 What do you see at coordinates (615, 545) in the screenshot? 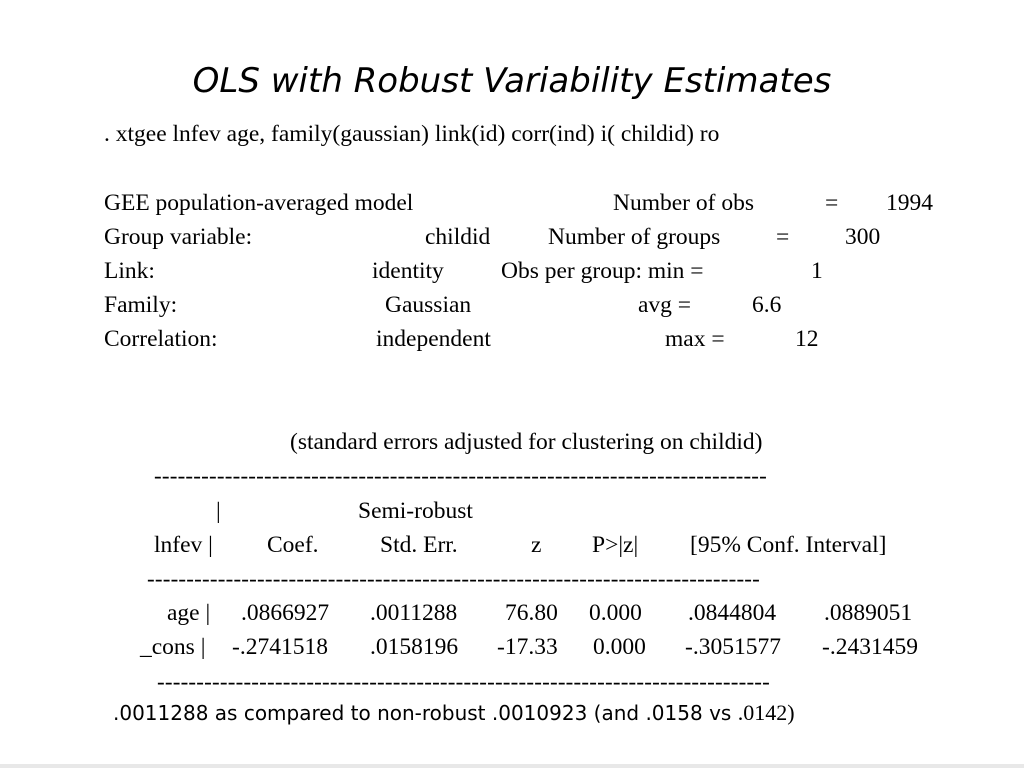
I see `header-p-value: P>|z|` at bounding box center [615, 545].